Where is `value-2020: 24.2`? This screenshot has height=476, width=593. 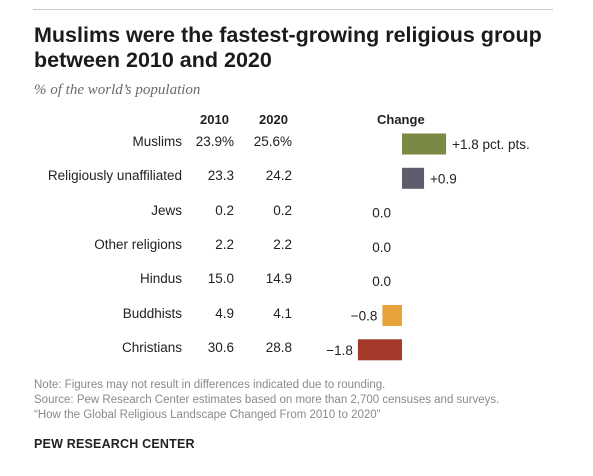 value-2020: 24.2 is located at coordinates (278, 176).